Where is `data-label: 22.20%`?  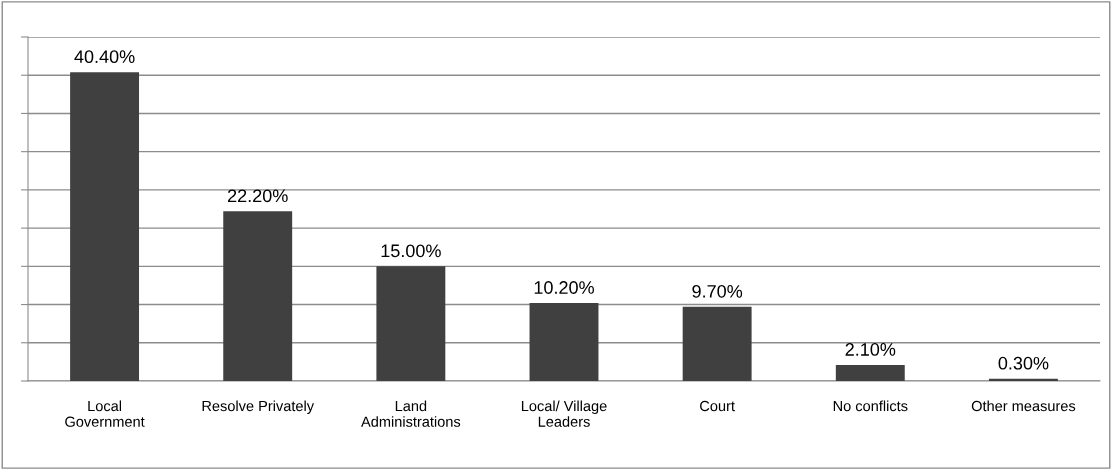 data-label: 22.20% is located at coordinates (258, 196).